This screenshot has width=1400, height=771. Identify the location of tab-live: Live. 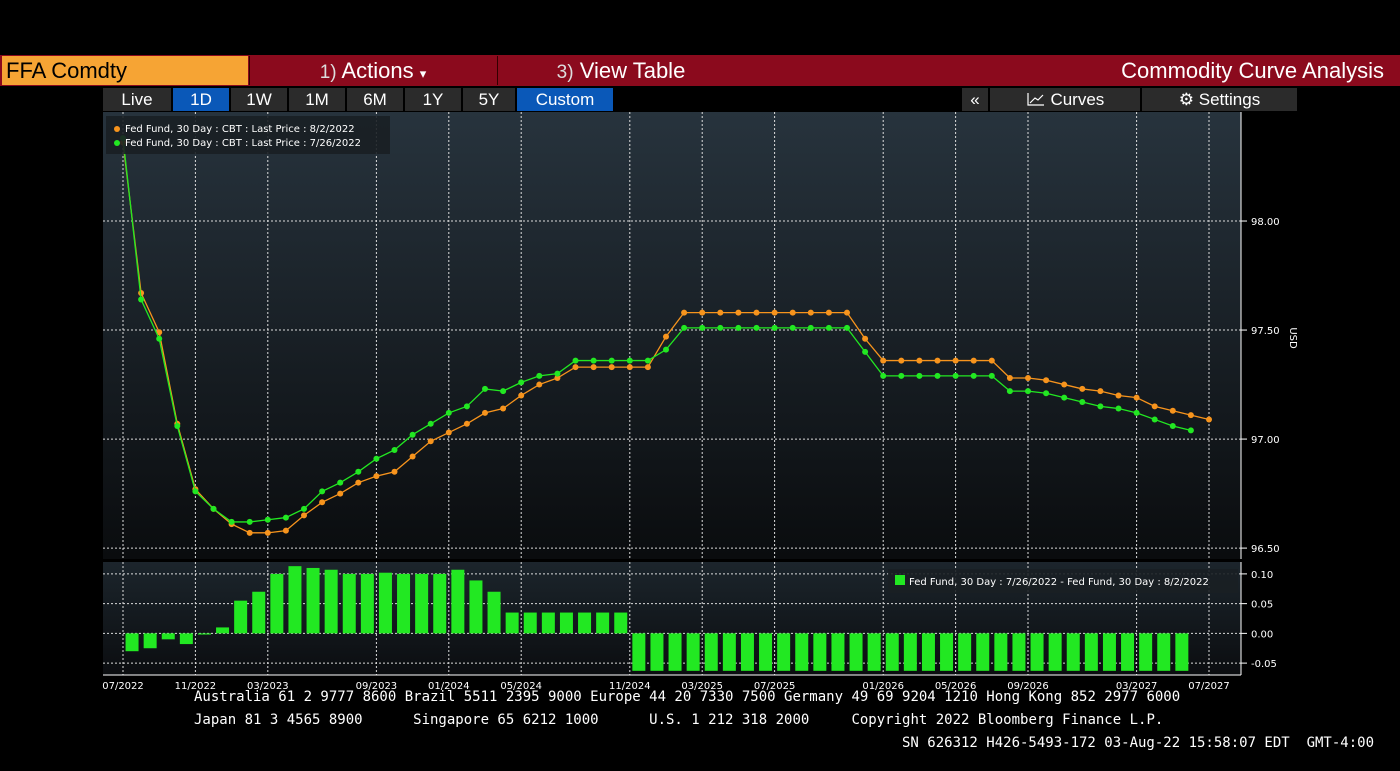
(137, 99).